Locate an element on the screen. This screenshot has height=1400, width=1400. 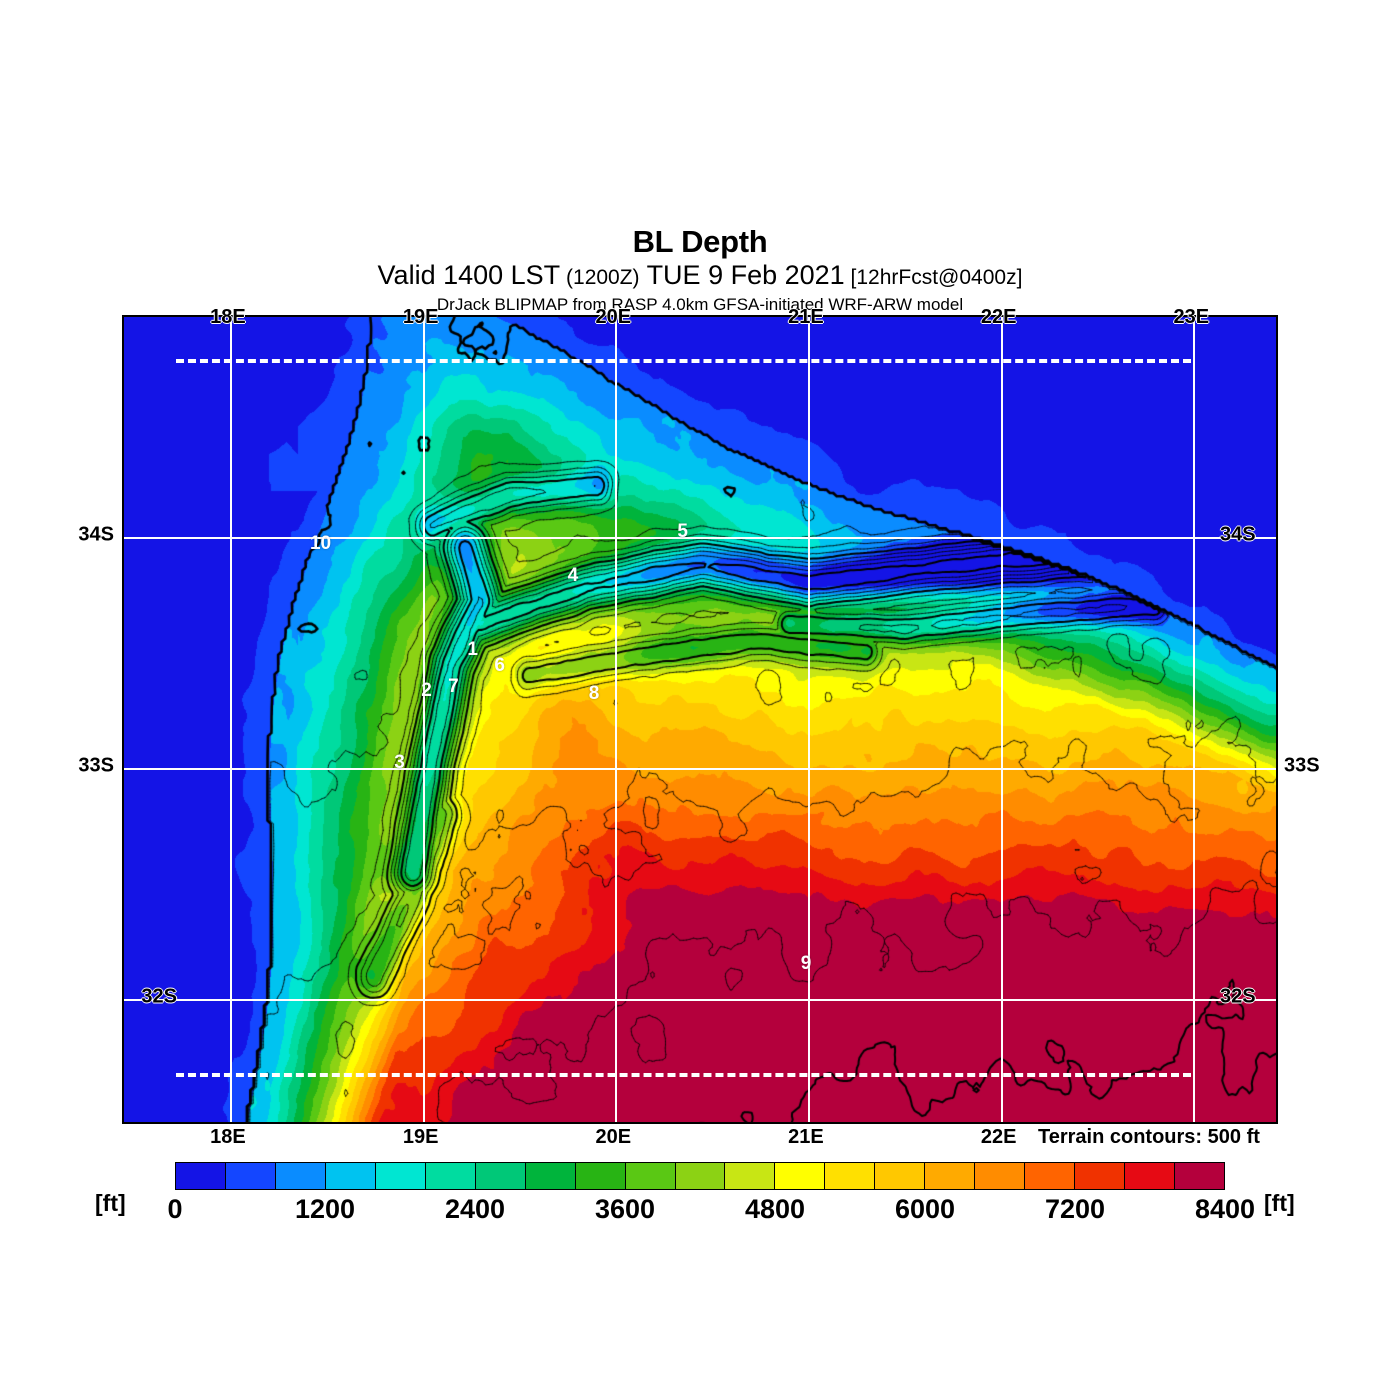
axis-label-lon-top: 21E is located at coordinates (806, 317).